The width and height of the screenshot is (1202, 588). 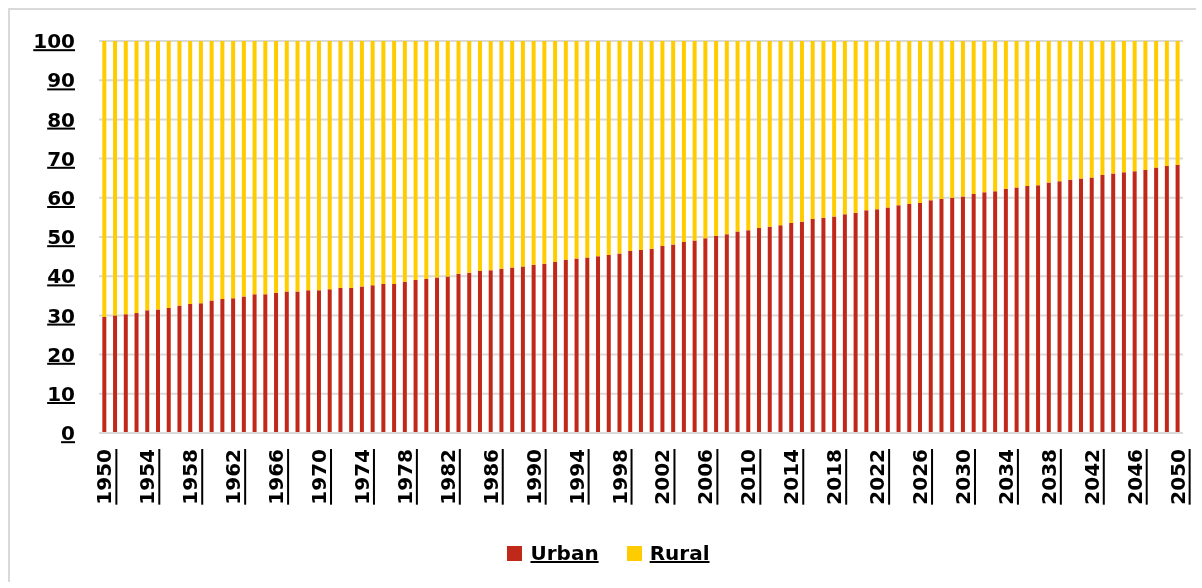 I want to click on x-tick-label: 2030, so click(x=962, y=477).